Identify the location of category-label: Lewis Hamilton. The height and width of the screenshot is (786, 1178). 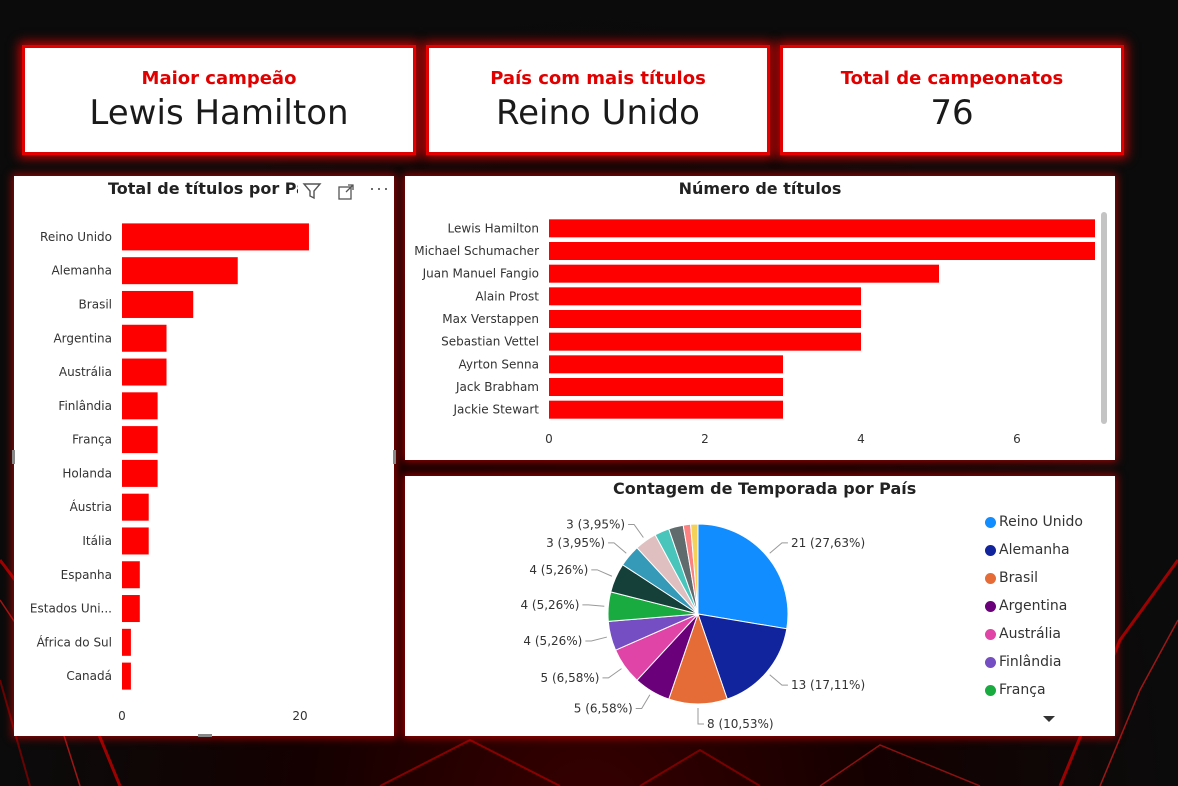
(493, 228).